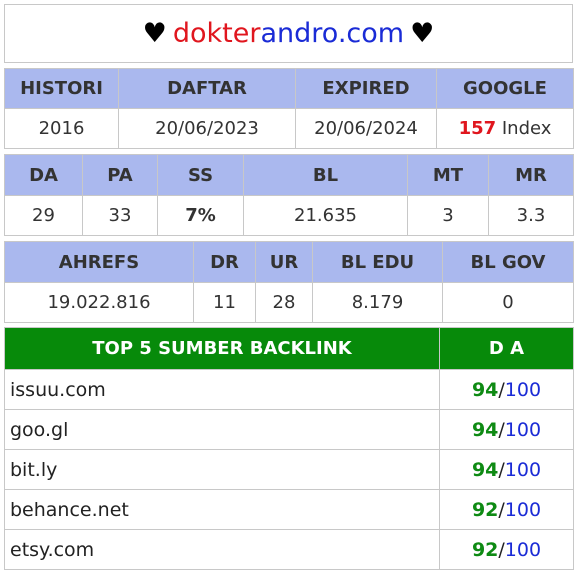 Image resolution: width=578 pixels, height=575 pixels. Describe the element at coordinates (222, 509) in the screenshot. I see `backlink-site: behance.net` at that location.